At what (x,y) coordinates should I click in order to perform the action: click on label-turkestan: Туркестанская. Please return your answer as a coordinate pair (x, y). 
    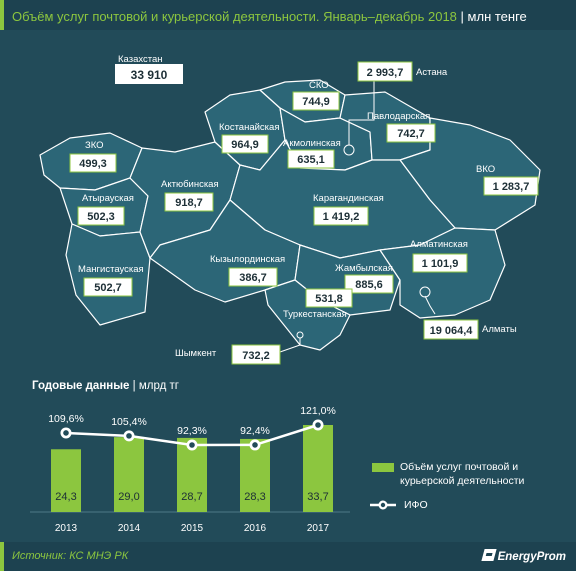
    Looking at the image, I should click on (315, 314).